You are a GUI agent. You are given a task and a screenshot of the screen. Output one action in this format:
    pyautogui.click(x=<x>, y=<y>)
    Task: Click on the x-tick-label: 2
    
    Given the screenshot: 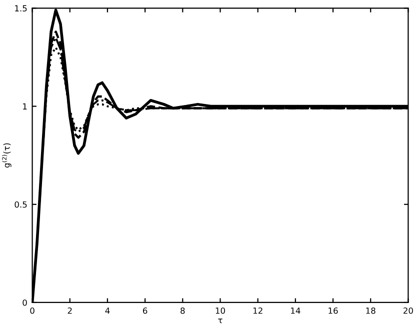 What is the action you would take?
    pyautogui.click(x=70, y=310)
    